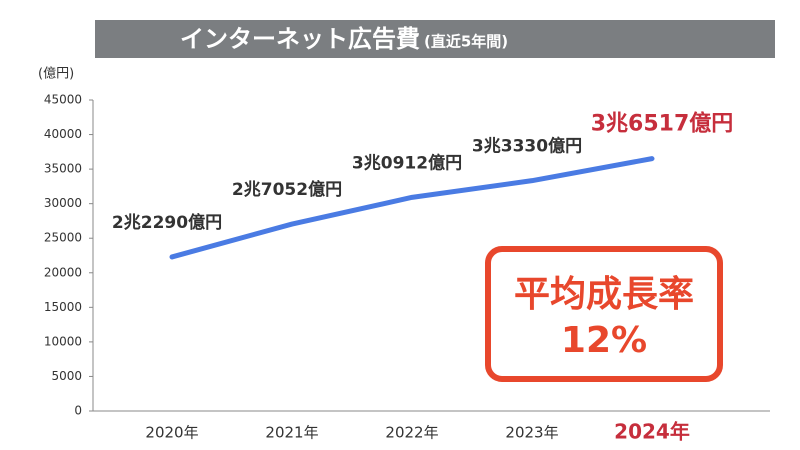 This screenshot has width=800, height=450. Describe the element at coordinates (466, 42) in the screenshot. I see `chart-subtitle: (直近5年間)` at that location.